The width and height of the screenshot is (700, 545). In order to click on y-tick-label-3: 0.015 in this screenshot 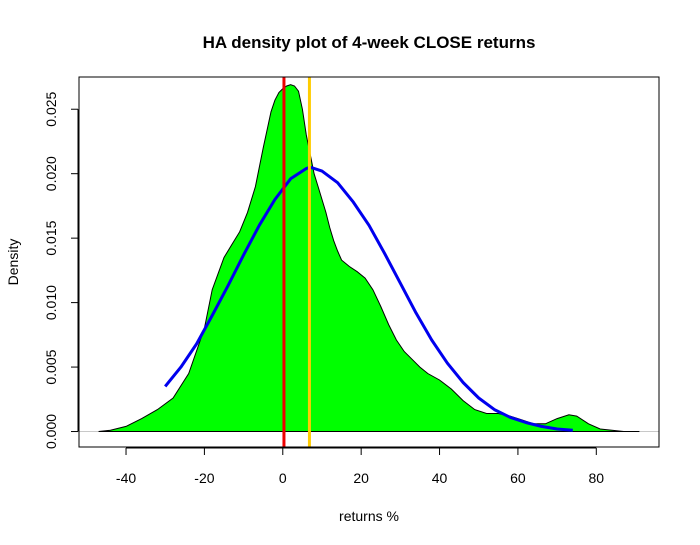, I will do `click(51, 237)`.